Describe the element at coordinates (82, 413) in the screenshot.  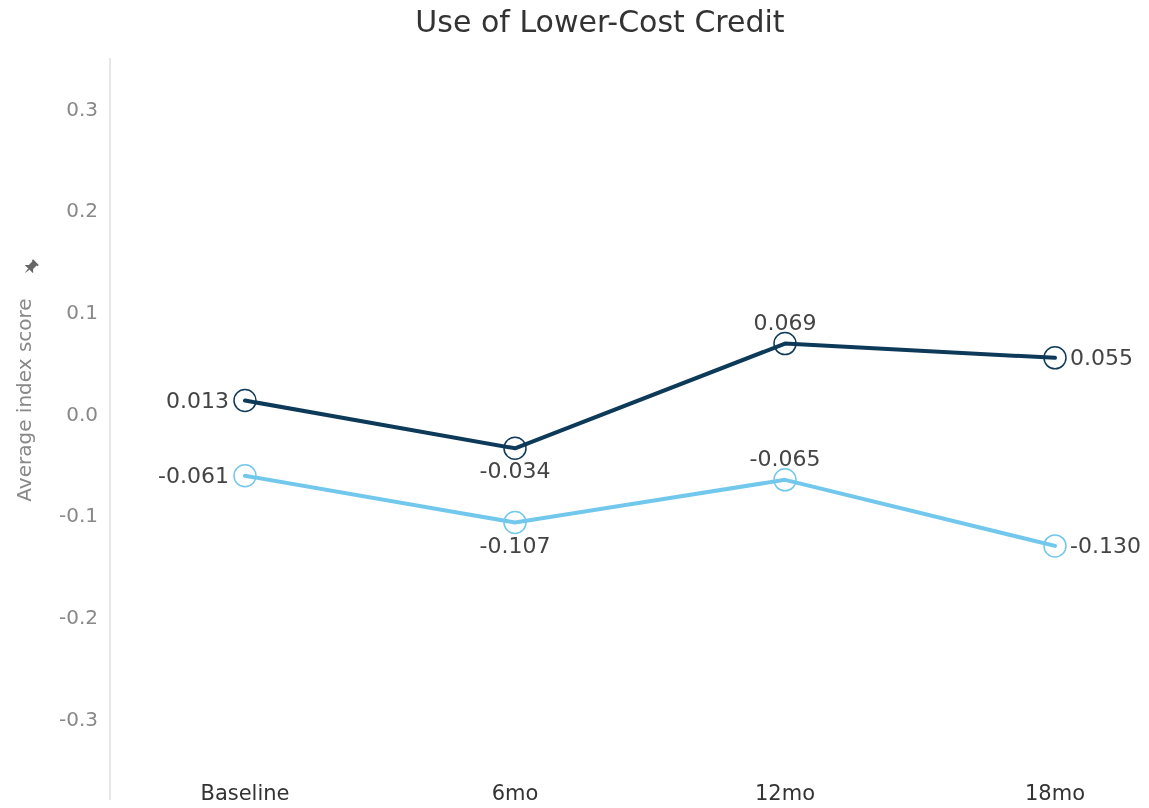
I see `y-tick-label: 0.0` at that location.